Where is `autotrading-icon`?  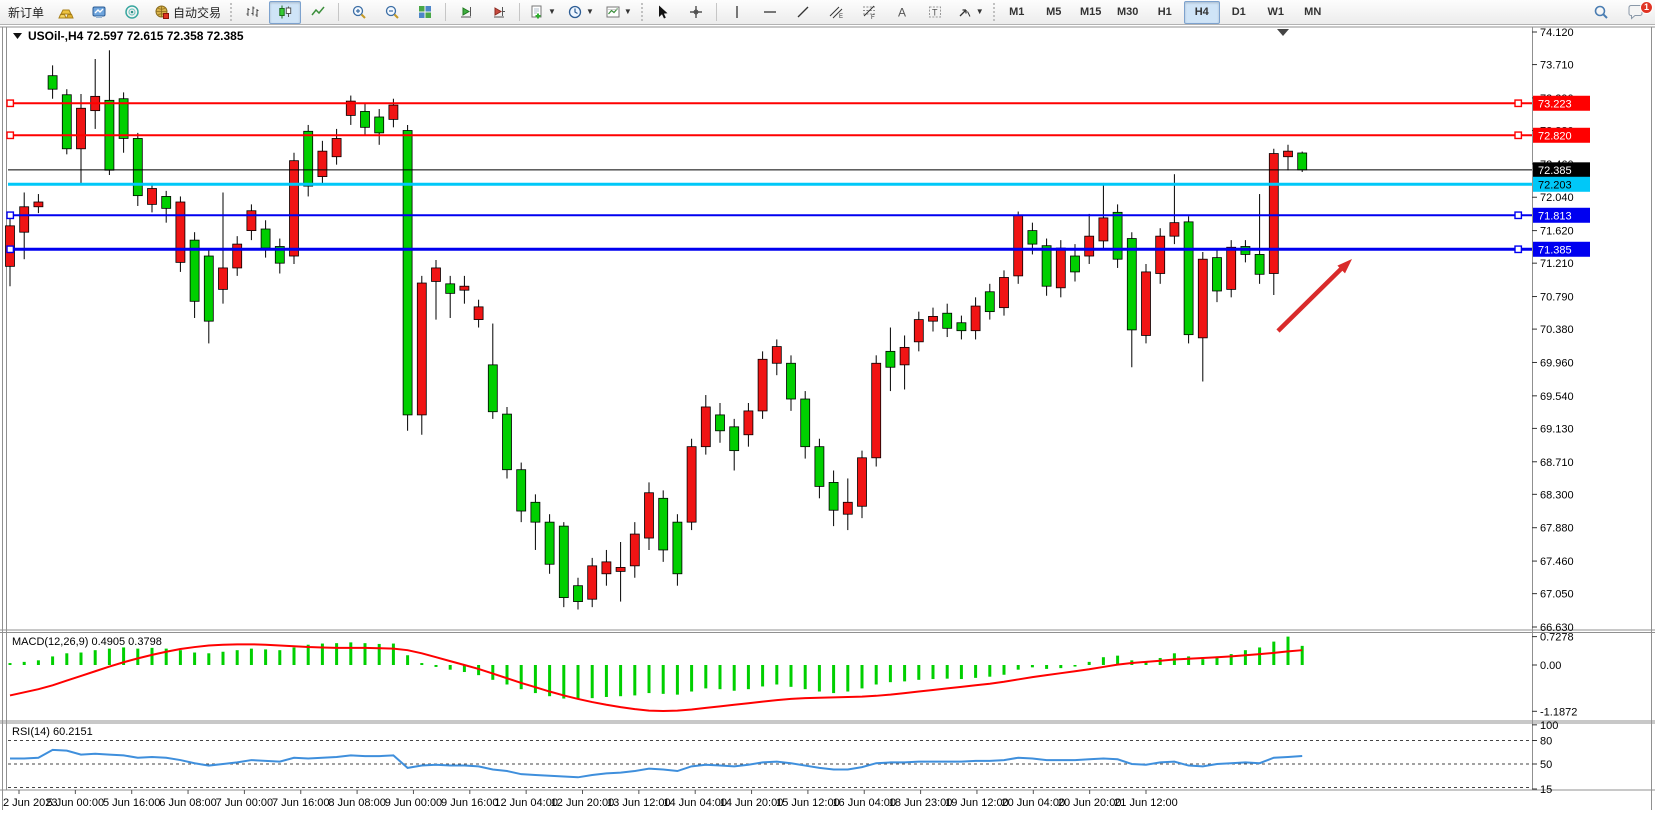
autotrading-icon is located at coordinates (162, 12).